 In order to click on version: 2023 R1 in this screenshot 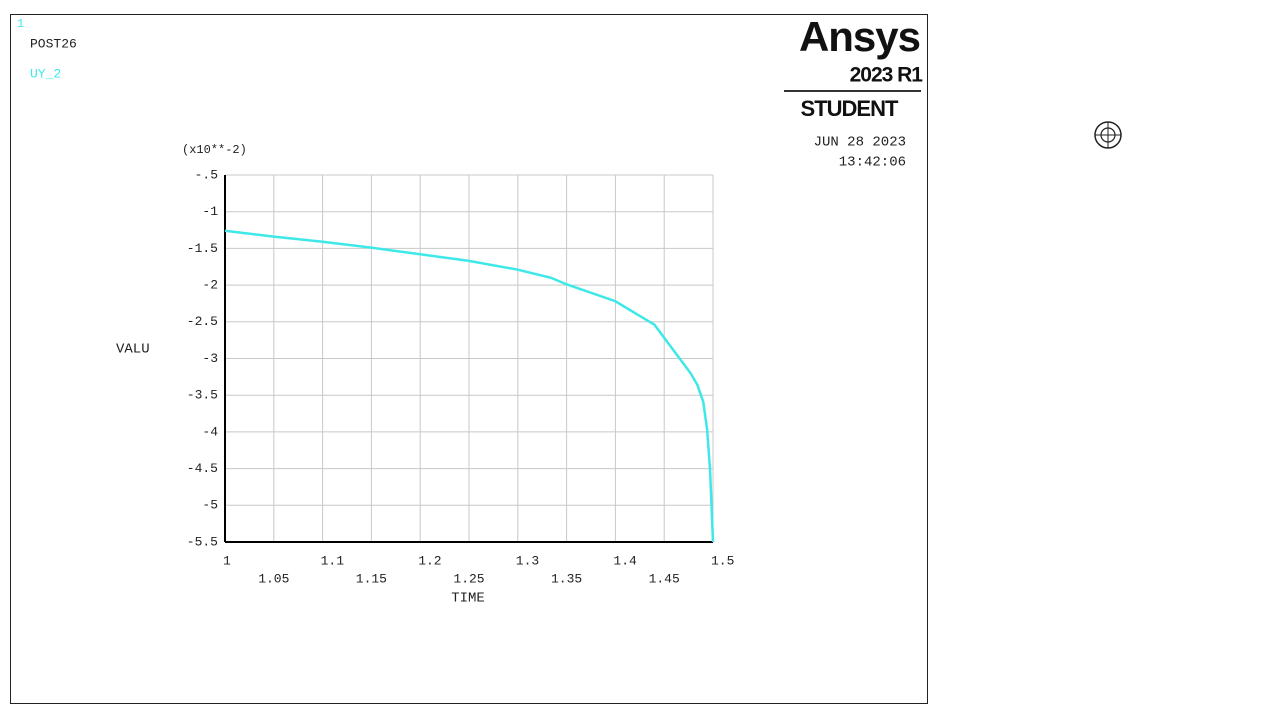, I will do `click(887, 75)`.